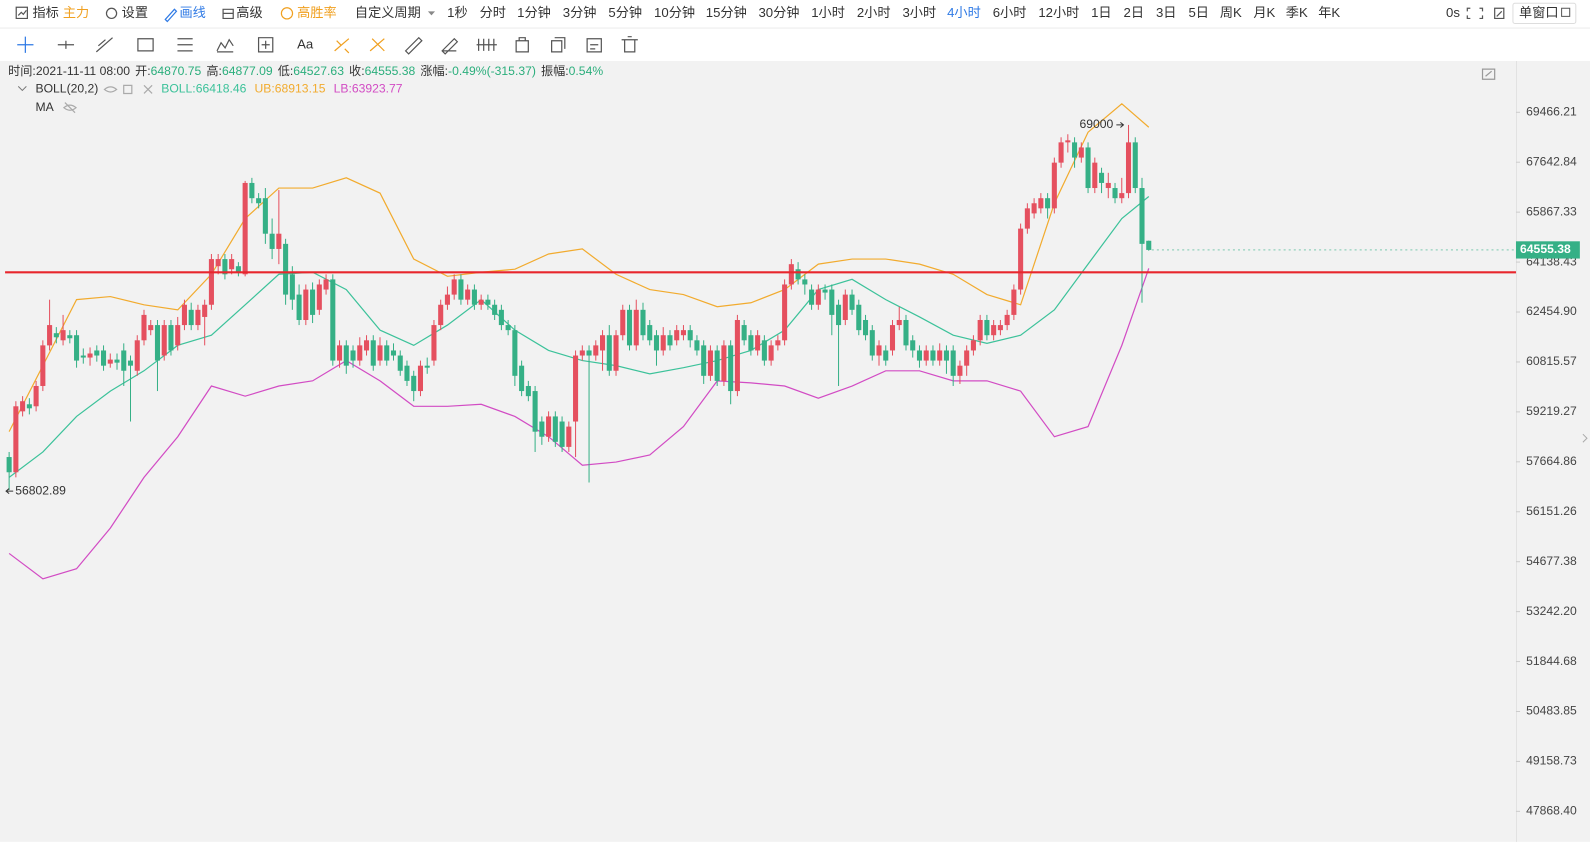  What do you see at coordinates (486, 44) in the screenshot?
I see `magnet-tool` at bounding box center [486, 44].